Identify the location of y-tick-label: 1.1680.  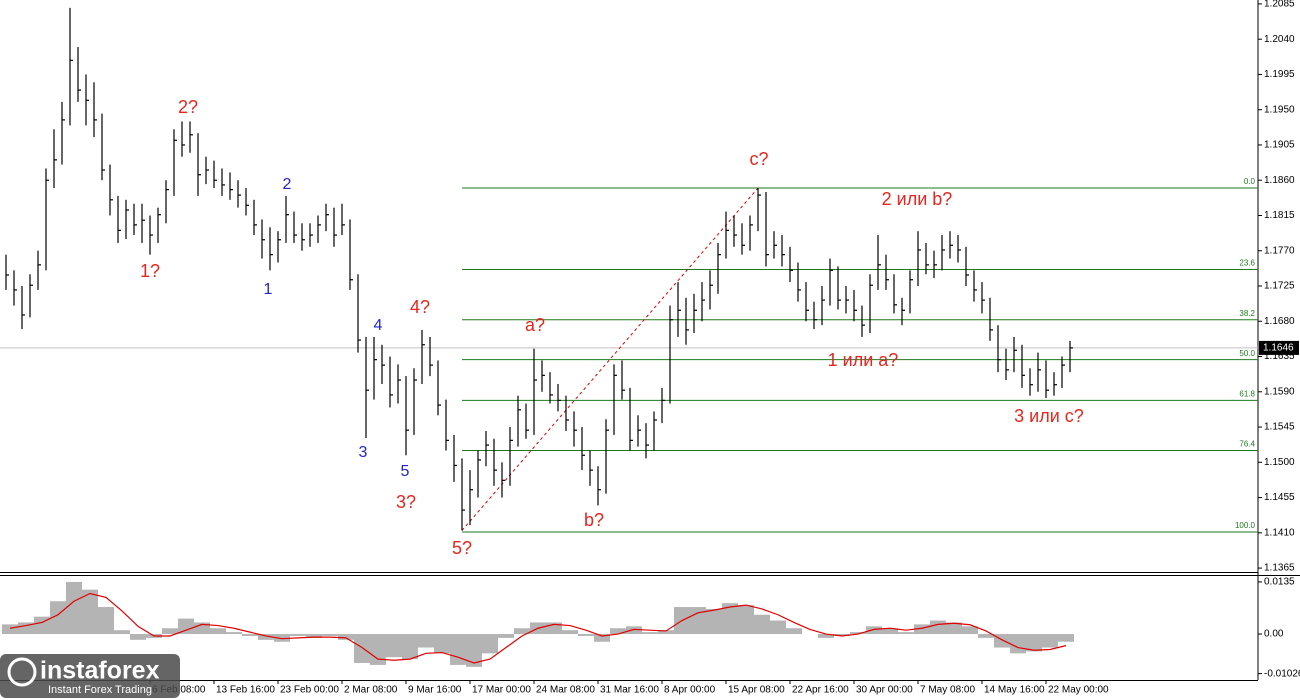
(1279, 321).